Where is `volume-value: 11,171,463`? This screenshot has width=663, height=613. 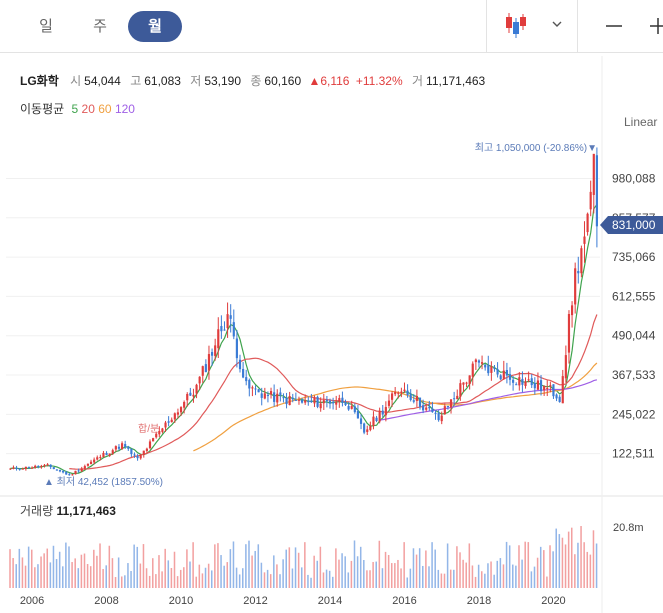 volume-value: 11,171,463 is located at coordinates (456, 81).